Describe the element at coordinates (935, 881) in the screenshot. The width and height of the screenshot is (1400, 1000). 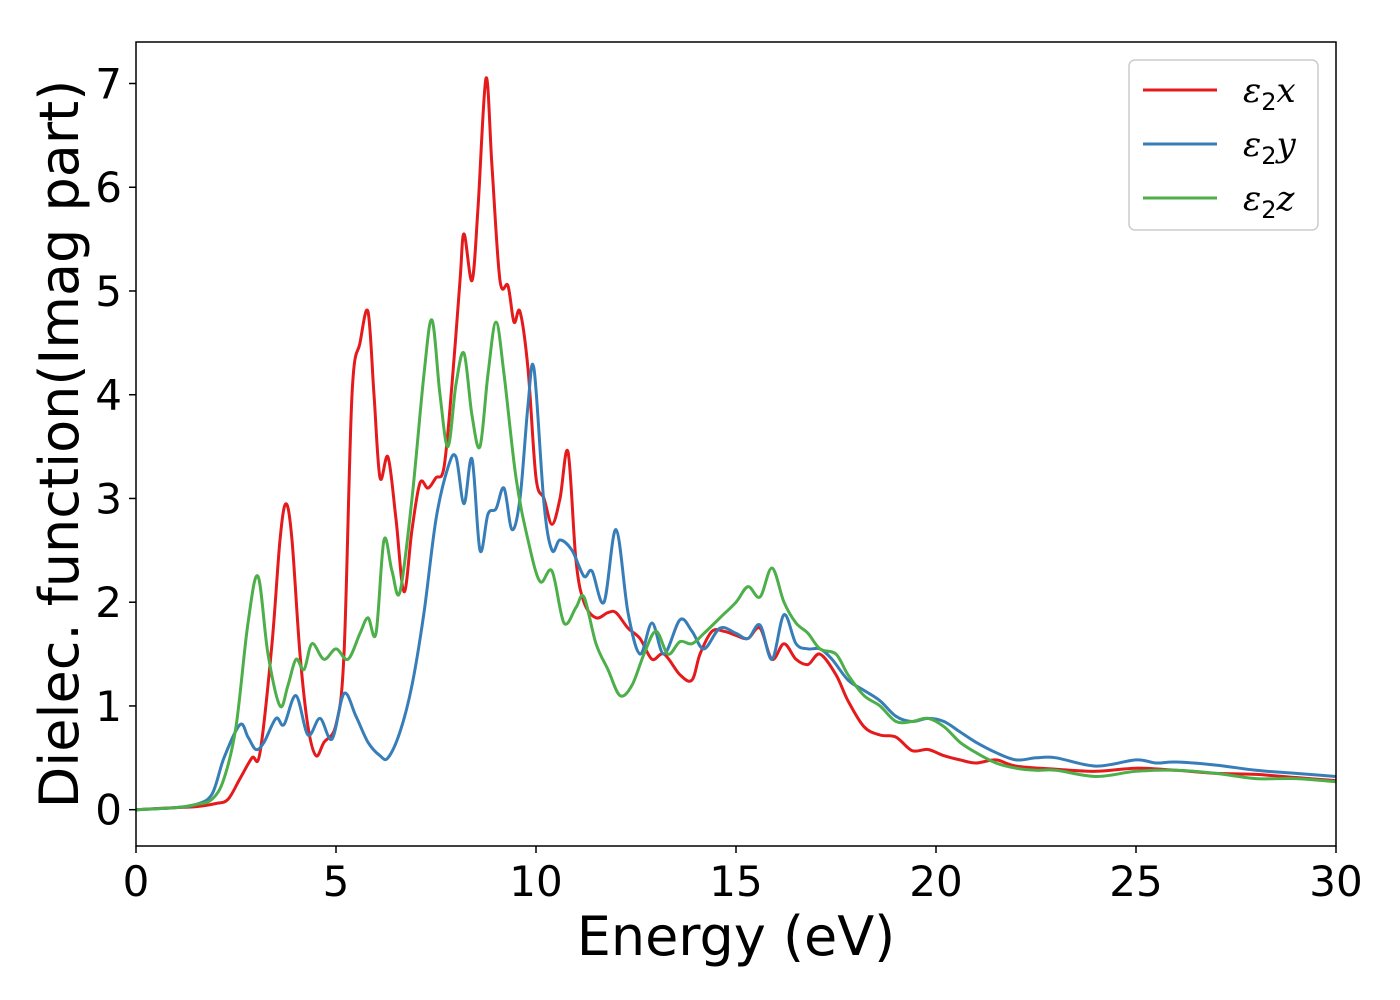
I see `x-tick-label: 20` at that location.